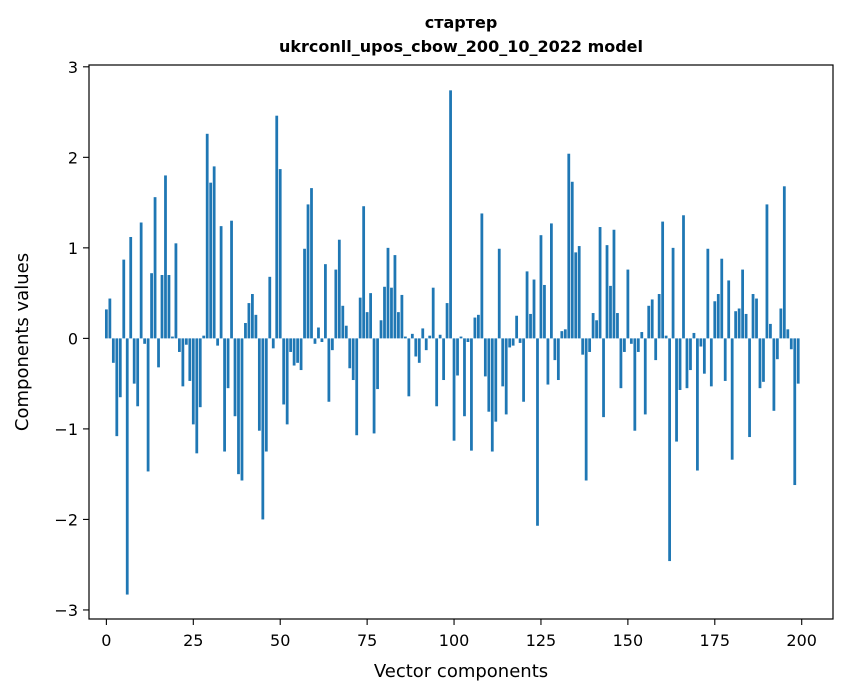  Describe the element at coordinates (461, 46) in the screenshot. I see `chart-title-line-2: ukrconll_upos_cbow_200_10_2022 model` at that location.